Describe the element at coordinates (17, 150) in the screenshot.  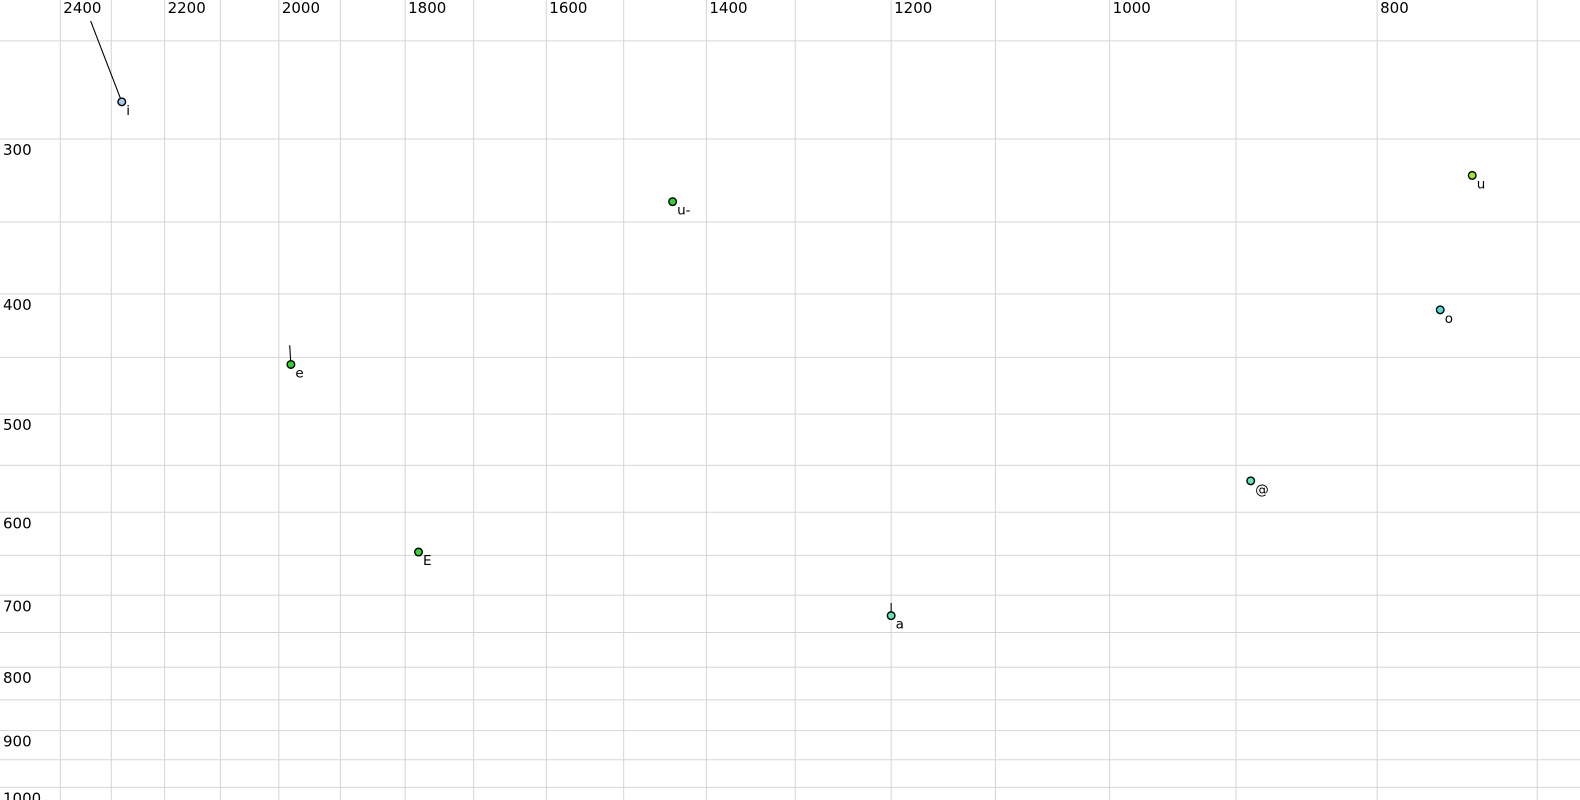
I see `y-tick-label-300: 300` at that location.